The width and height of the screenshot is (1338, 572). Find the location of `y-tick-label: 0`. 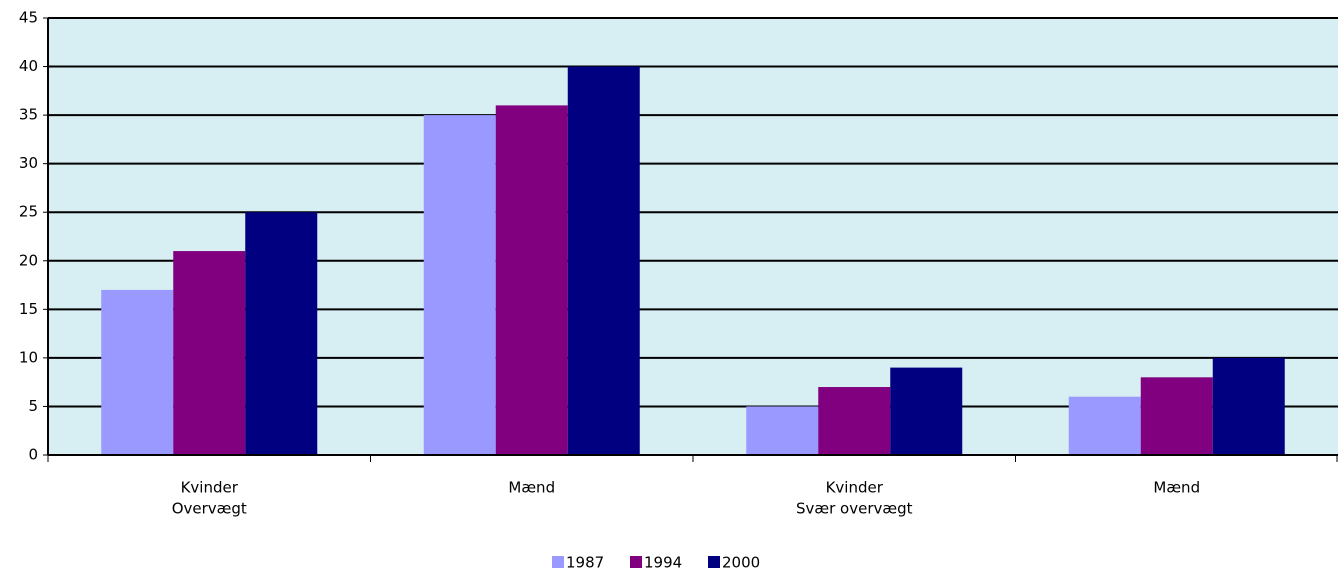

y-tick-label: 0 is located at coordinates (33, 455).